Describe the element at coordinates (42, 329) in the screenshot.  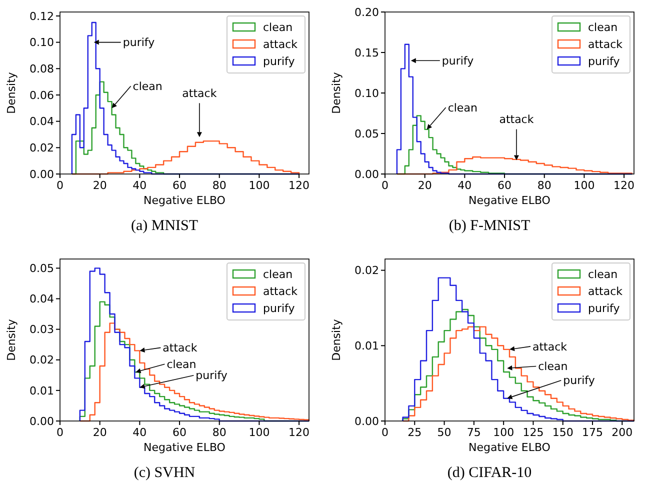
I see `y-tick-label: 0.03` at that location.